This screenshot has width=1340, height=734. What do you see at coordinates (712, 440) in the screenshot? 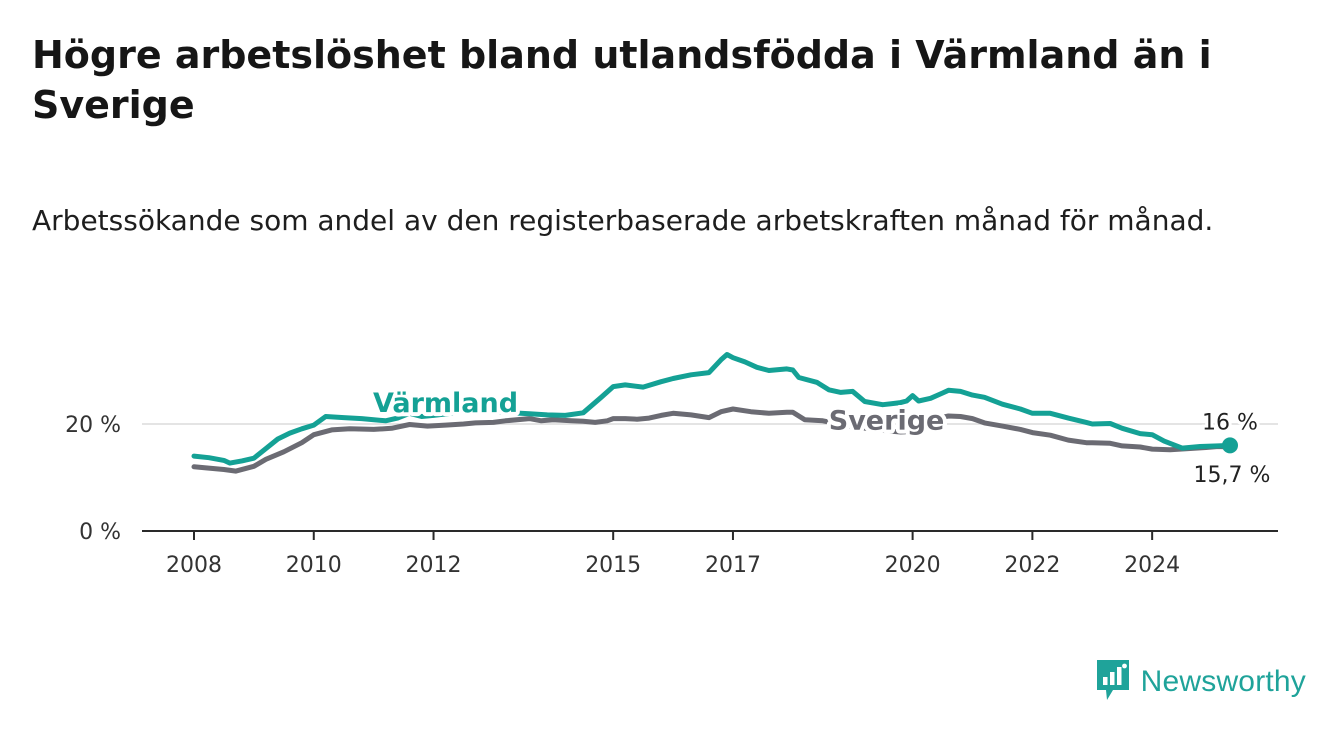
I see `series-line-sverige` at bounding box center [712, 440].